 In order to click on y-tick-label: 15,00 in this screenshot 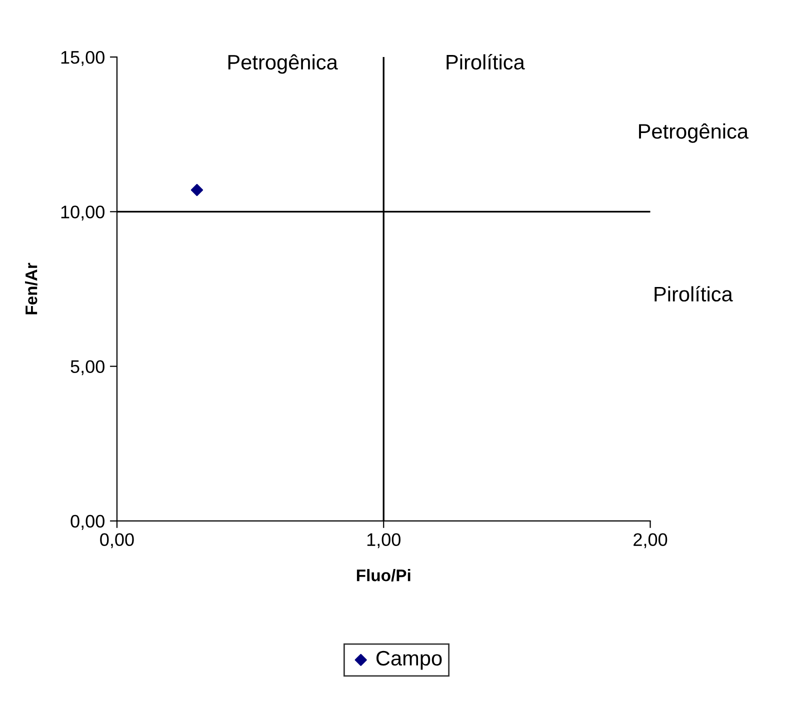, I will do `click(82, 58)`.